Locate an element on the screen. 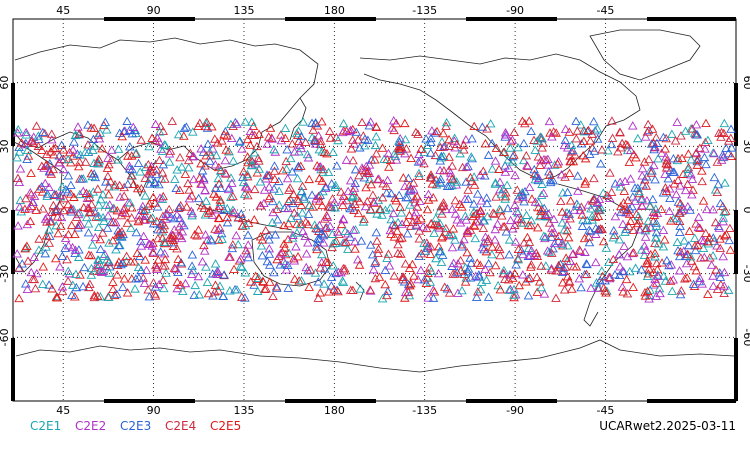 Image resolution: width=750 pixels, height=450 pixels. bottom-lon-label: -135 is located at coordinates (424, 410).